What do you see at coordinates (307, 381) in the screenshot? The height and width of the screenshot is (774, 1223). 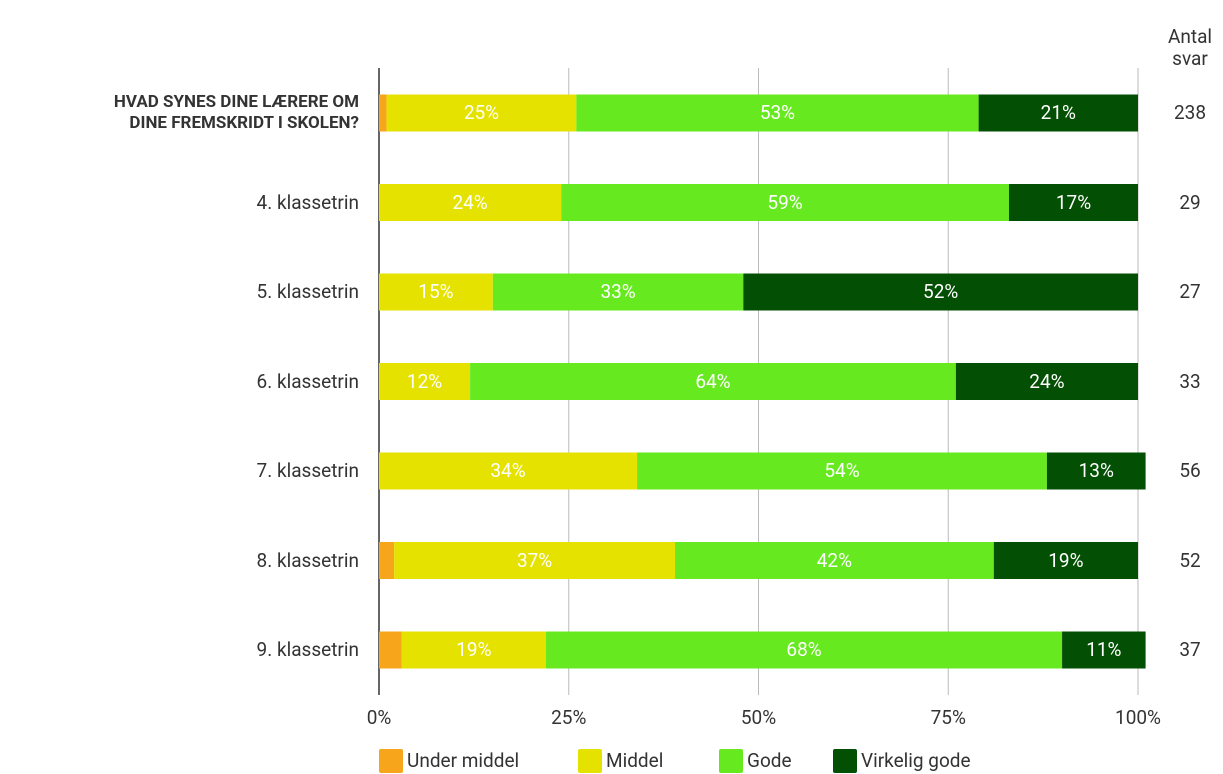 I see `category-label: 6. klassetrin` at bounding box center [307, 381].